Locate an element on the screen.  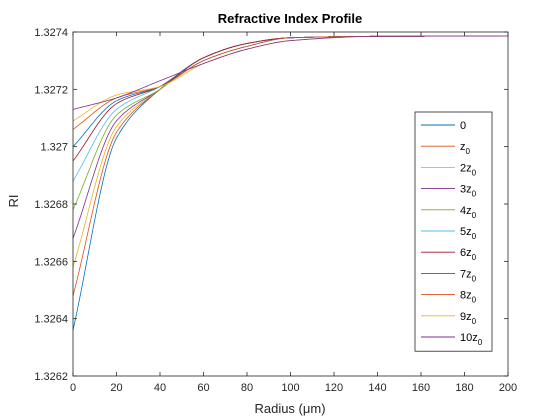
x-tick-label: 60 is located at coordinates (203, 388).